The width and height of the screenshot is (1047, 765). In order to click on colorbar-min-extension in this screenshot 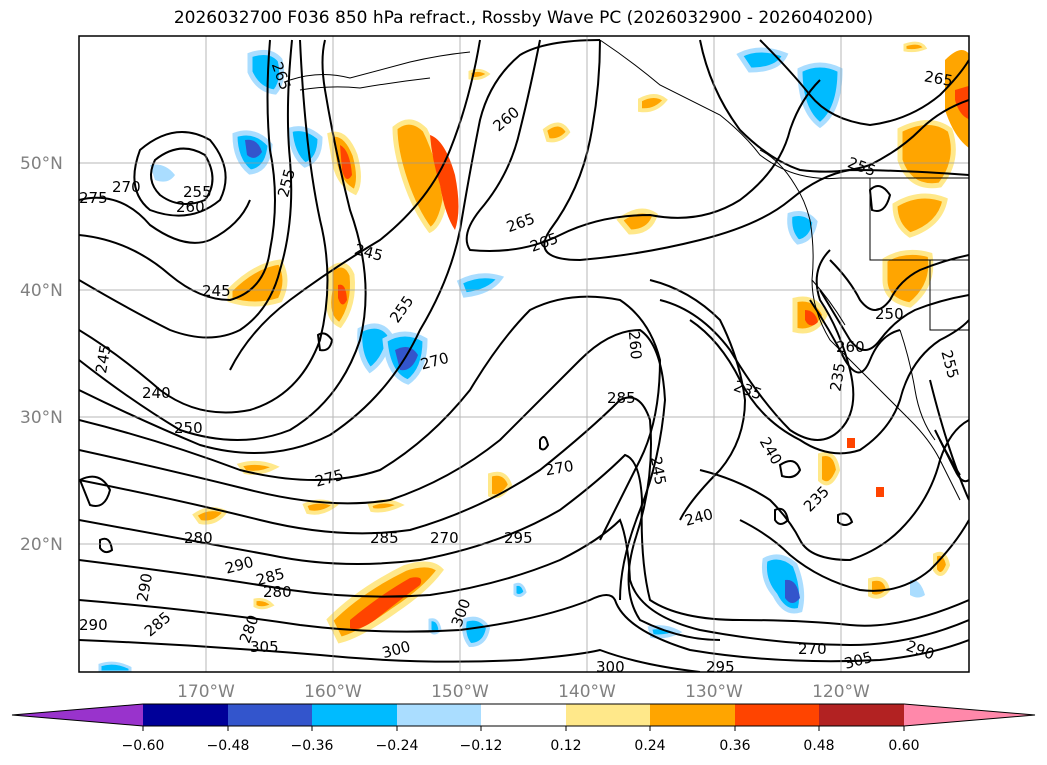, I will do `click(77, 715)`.